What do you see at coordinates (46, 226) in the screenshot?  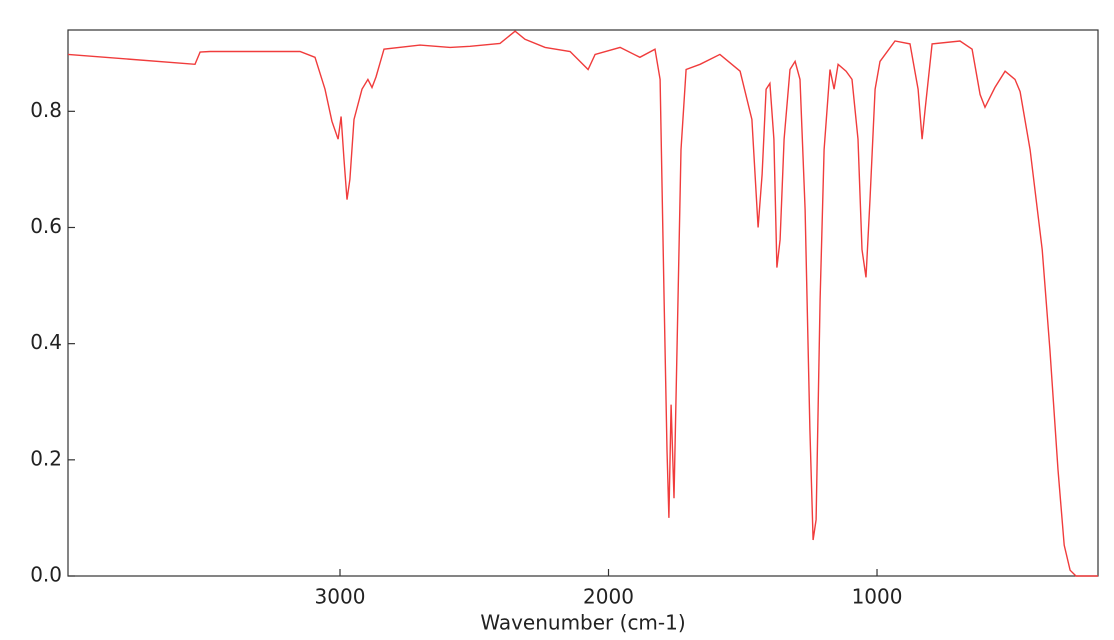 I see `y-tick-label: 0.6` at bounding box center [46, 226].